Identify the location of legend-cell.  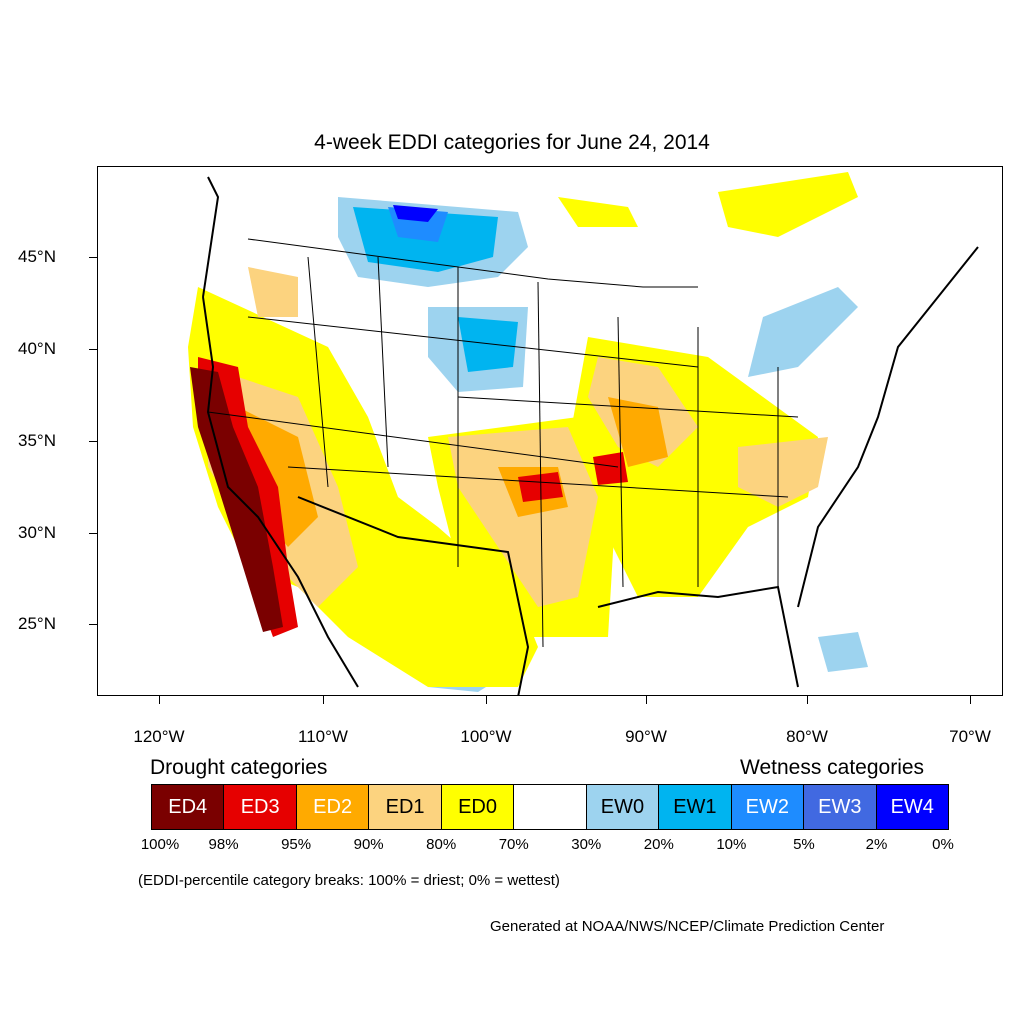
(550, 807).